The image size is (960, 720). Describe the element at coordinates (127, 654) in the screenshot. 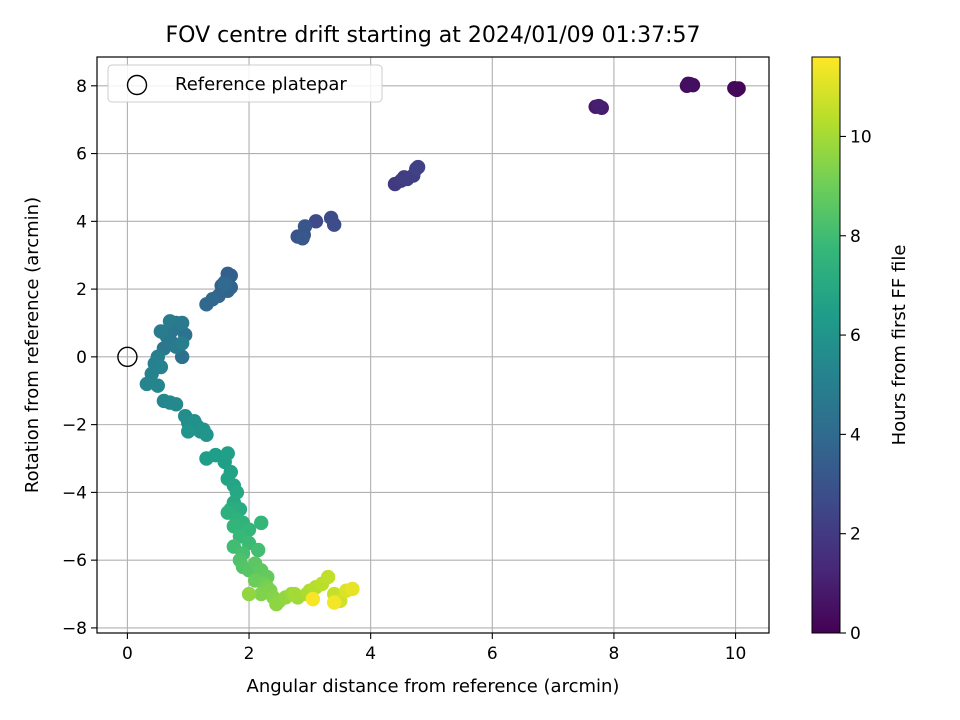

I see `x-tick-label: 0` at that location.